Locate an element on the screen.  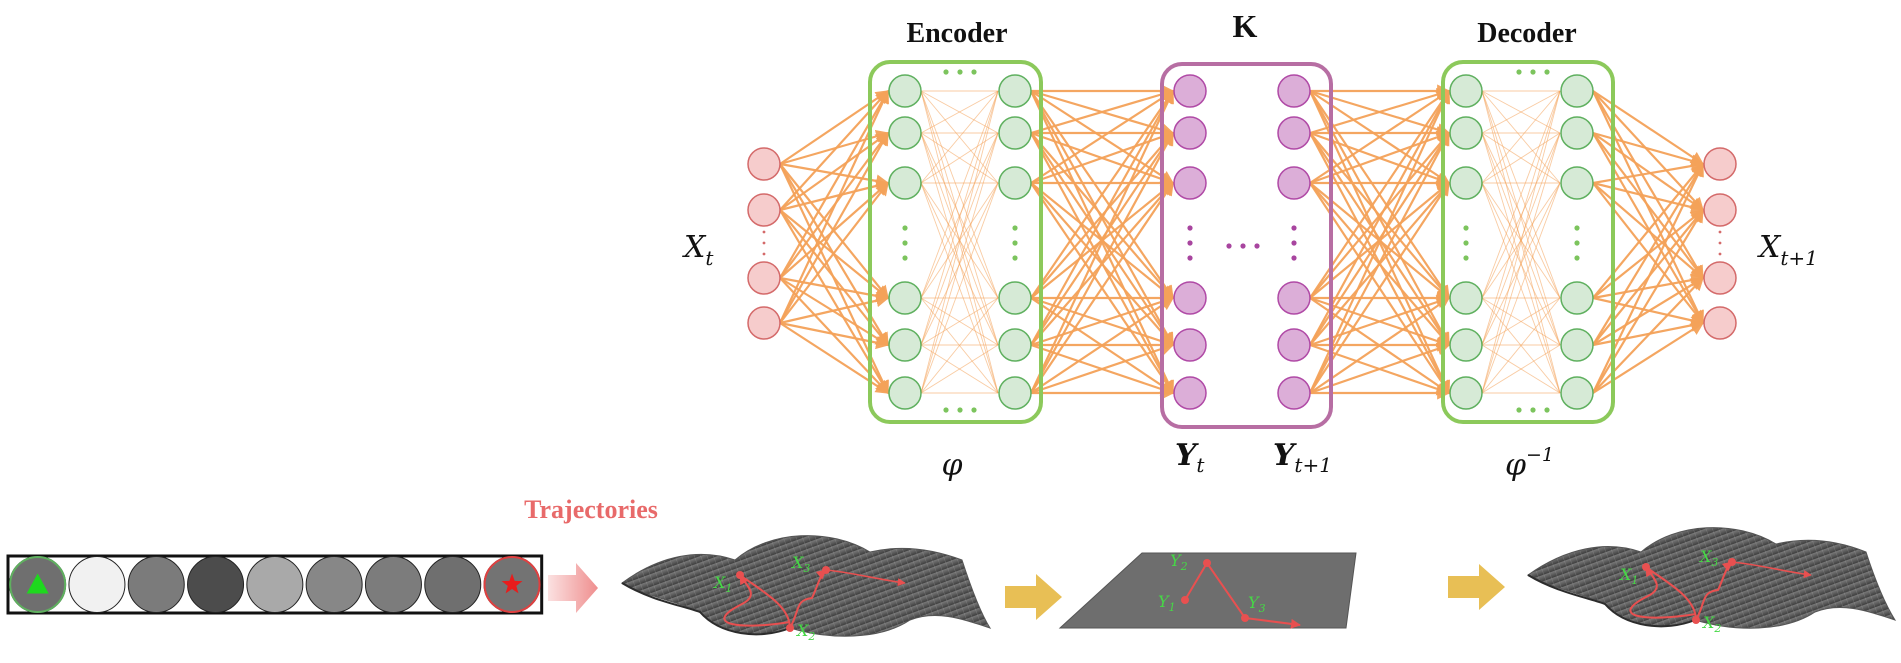
encode-arrow is located at coordinates (1033, 597).